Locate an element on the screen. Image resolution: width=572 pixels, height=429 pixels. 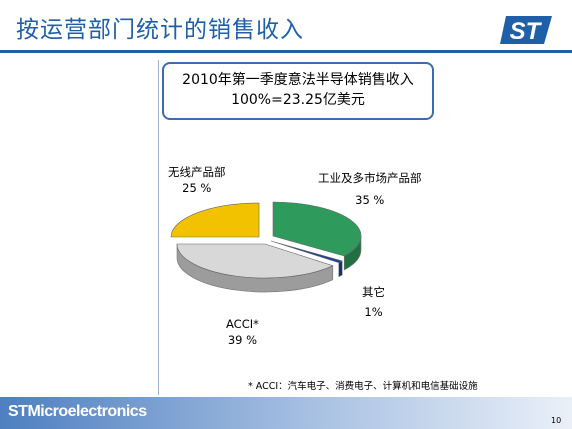
label-other-value: 1% is located at coordinates (373, 312).